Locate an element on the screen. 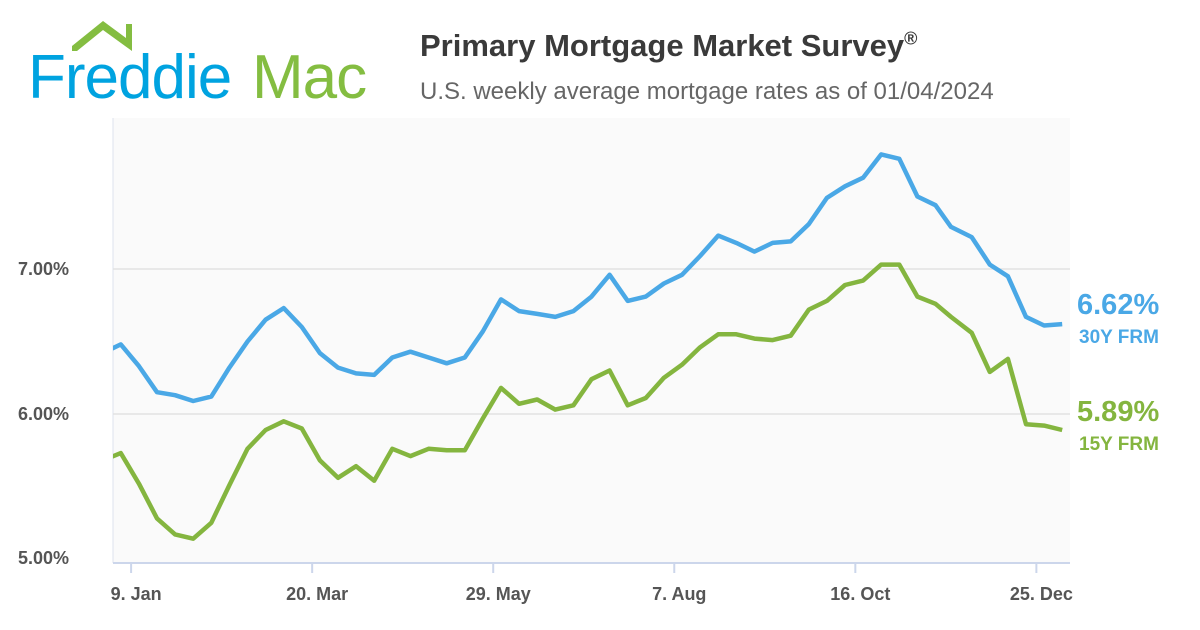 Image resolution: width=1200 pixels, height=630 pixels. chart-title: Primary Mortgage Market Survey® is located at coordinates (669, 45).